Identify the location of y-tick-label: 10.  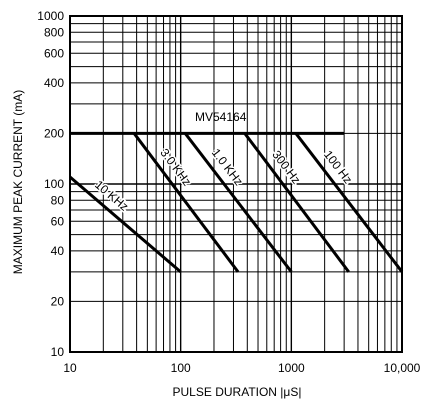
(58, 352).